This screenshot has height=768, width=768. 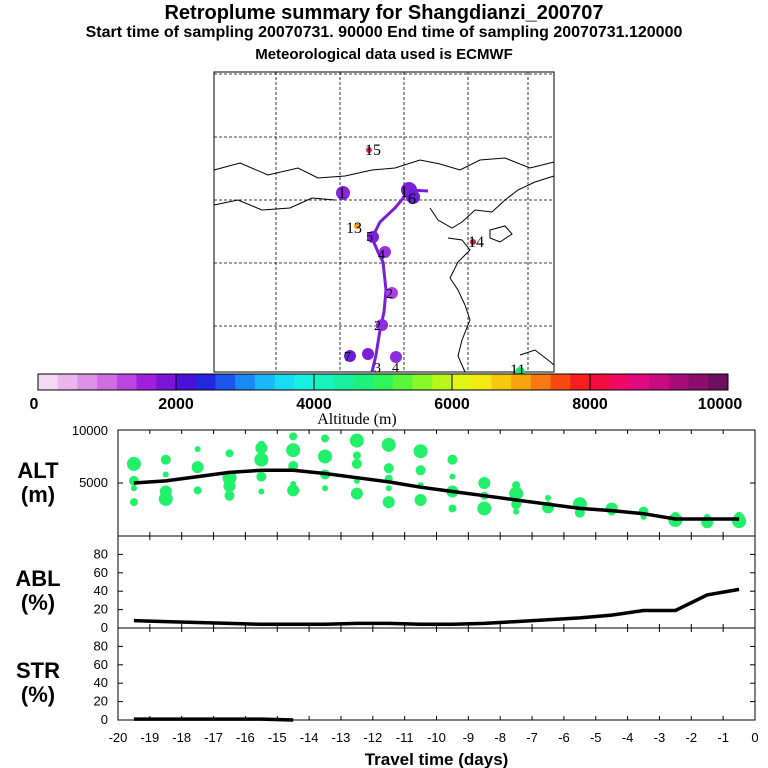 I want to click on alt-series-line, so click(x=436, y=494).